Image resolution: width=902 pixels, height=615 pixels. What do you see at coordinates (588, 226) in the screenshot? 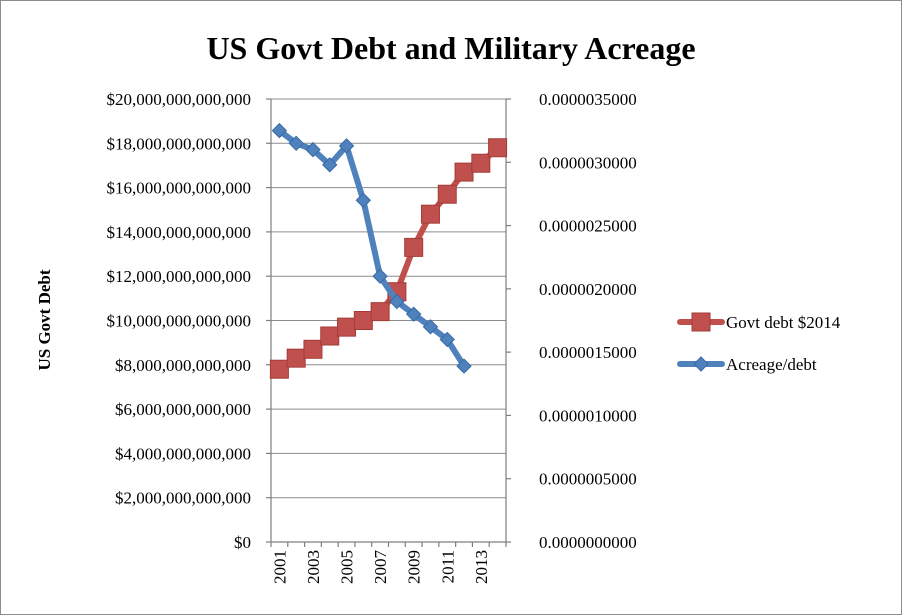
I see `y2-tick-label: 0.0000025000` at bounding box center [588, 226].